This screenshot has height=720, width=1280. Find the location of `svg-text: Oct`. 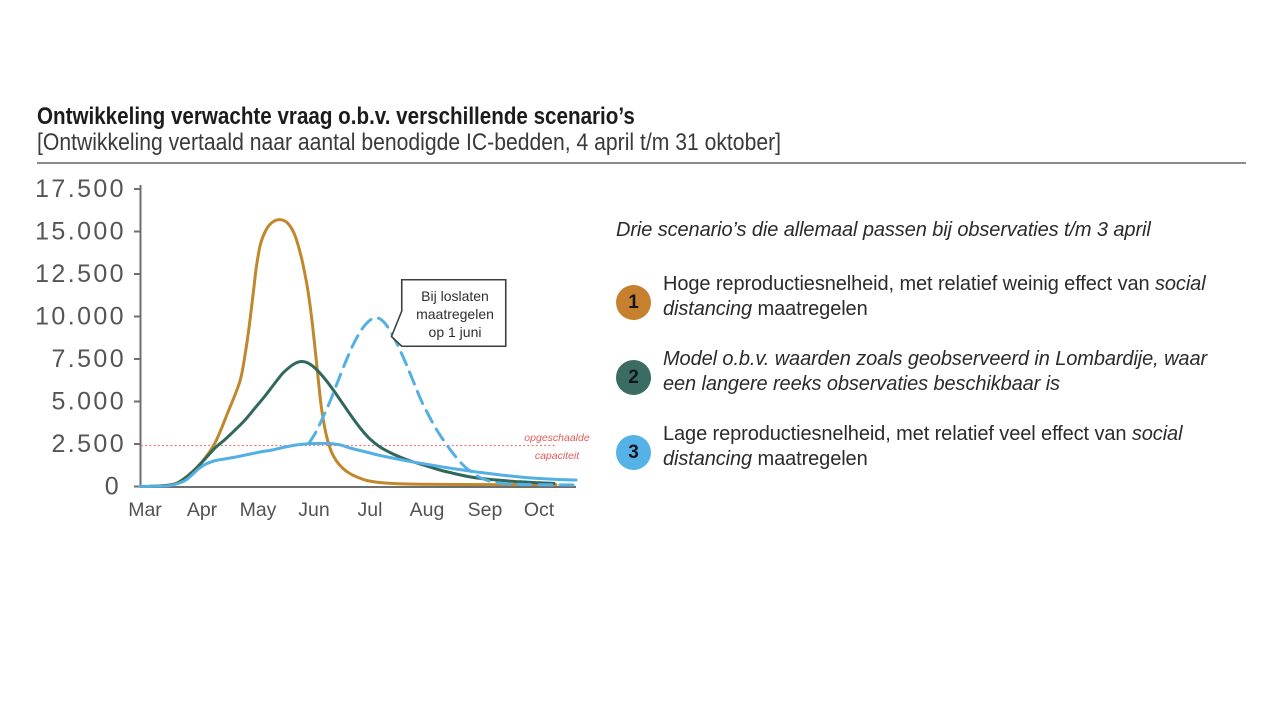

svg-text: Oct is located at coordinates (539, 510).